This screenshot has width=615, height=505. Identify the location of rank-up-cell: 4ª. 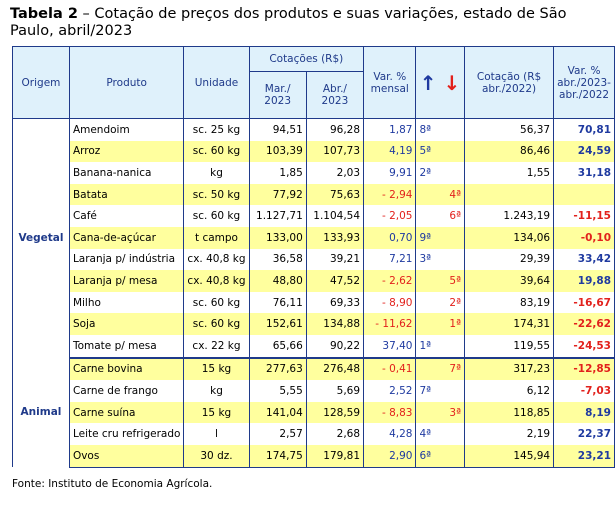
(425, 434).